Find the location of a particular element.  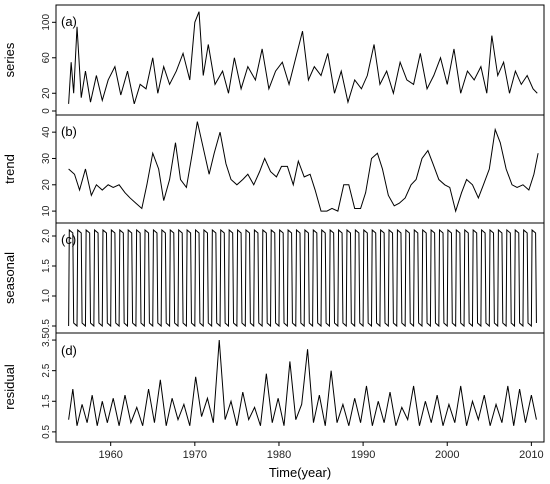

y-ticks: 0.5 1.5 2.5 3.5 is located at coordinates (48, 386).